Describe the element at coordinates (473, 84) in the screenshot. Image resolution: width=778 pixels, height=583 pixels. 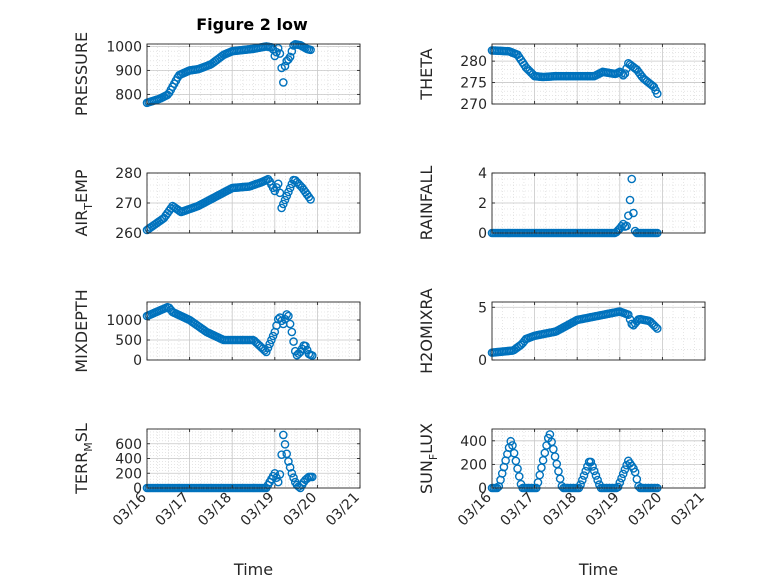
I see `y-tick-label: 275` at that location.